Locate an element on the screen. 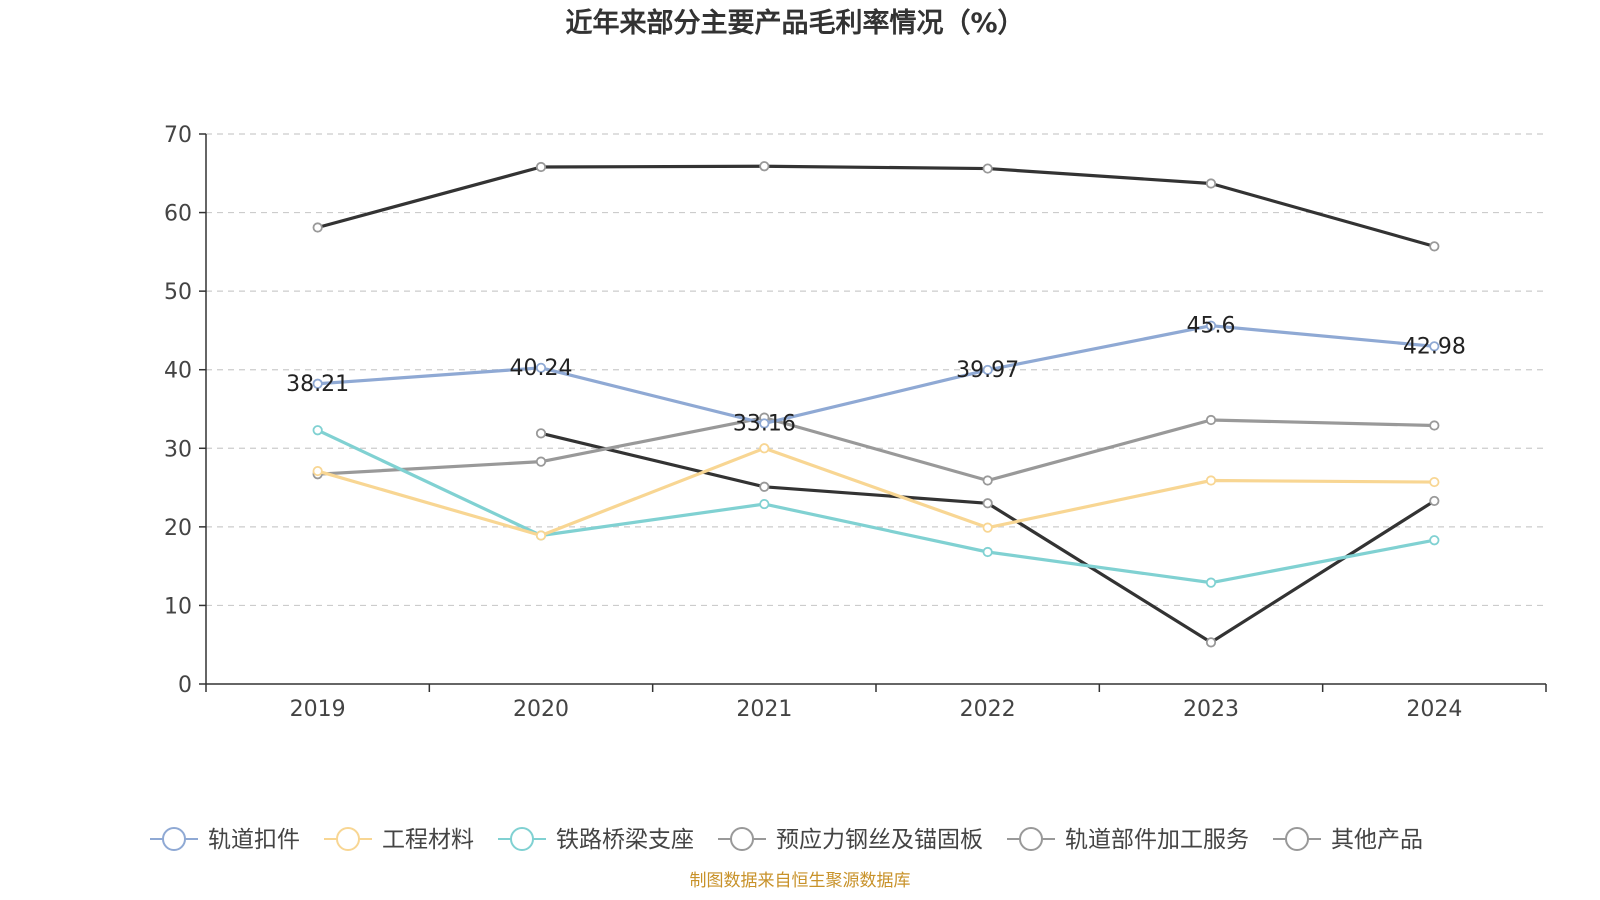  data-label: 38.21 is located at coordinates (317, 384).